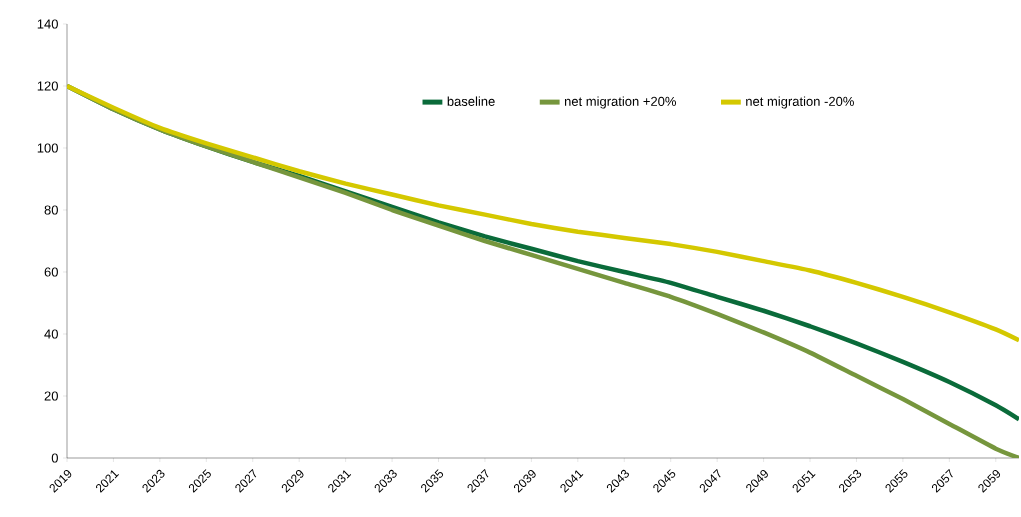 This screenshot has width=1021, height=517. I want to click on legend-label: baseline, so click(471, 101).